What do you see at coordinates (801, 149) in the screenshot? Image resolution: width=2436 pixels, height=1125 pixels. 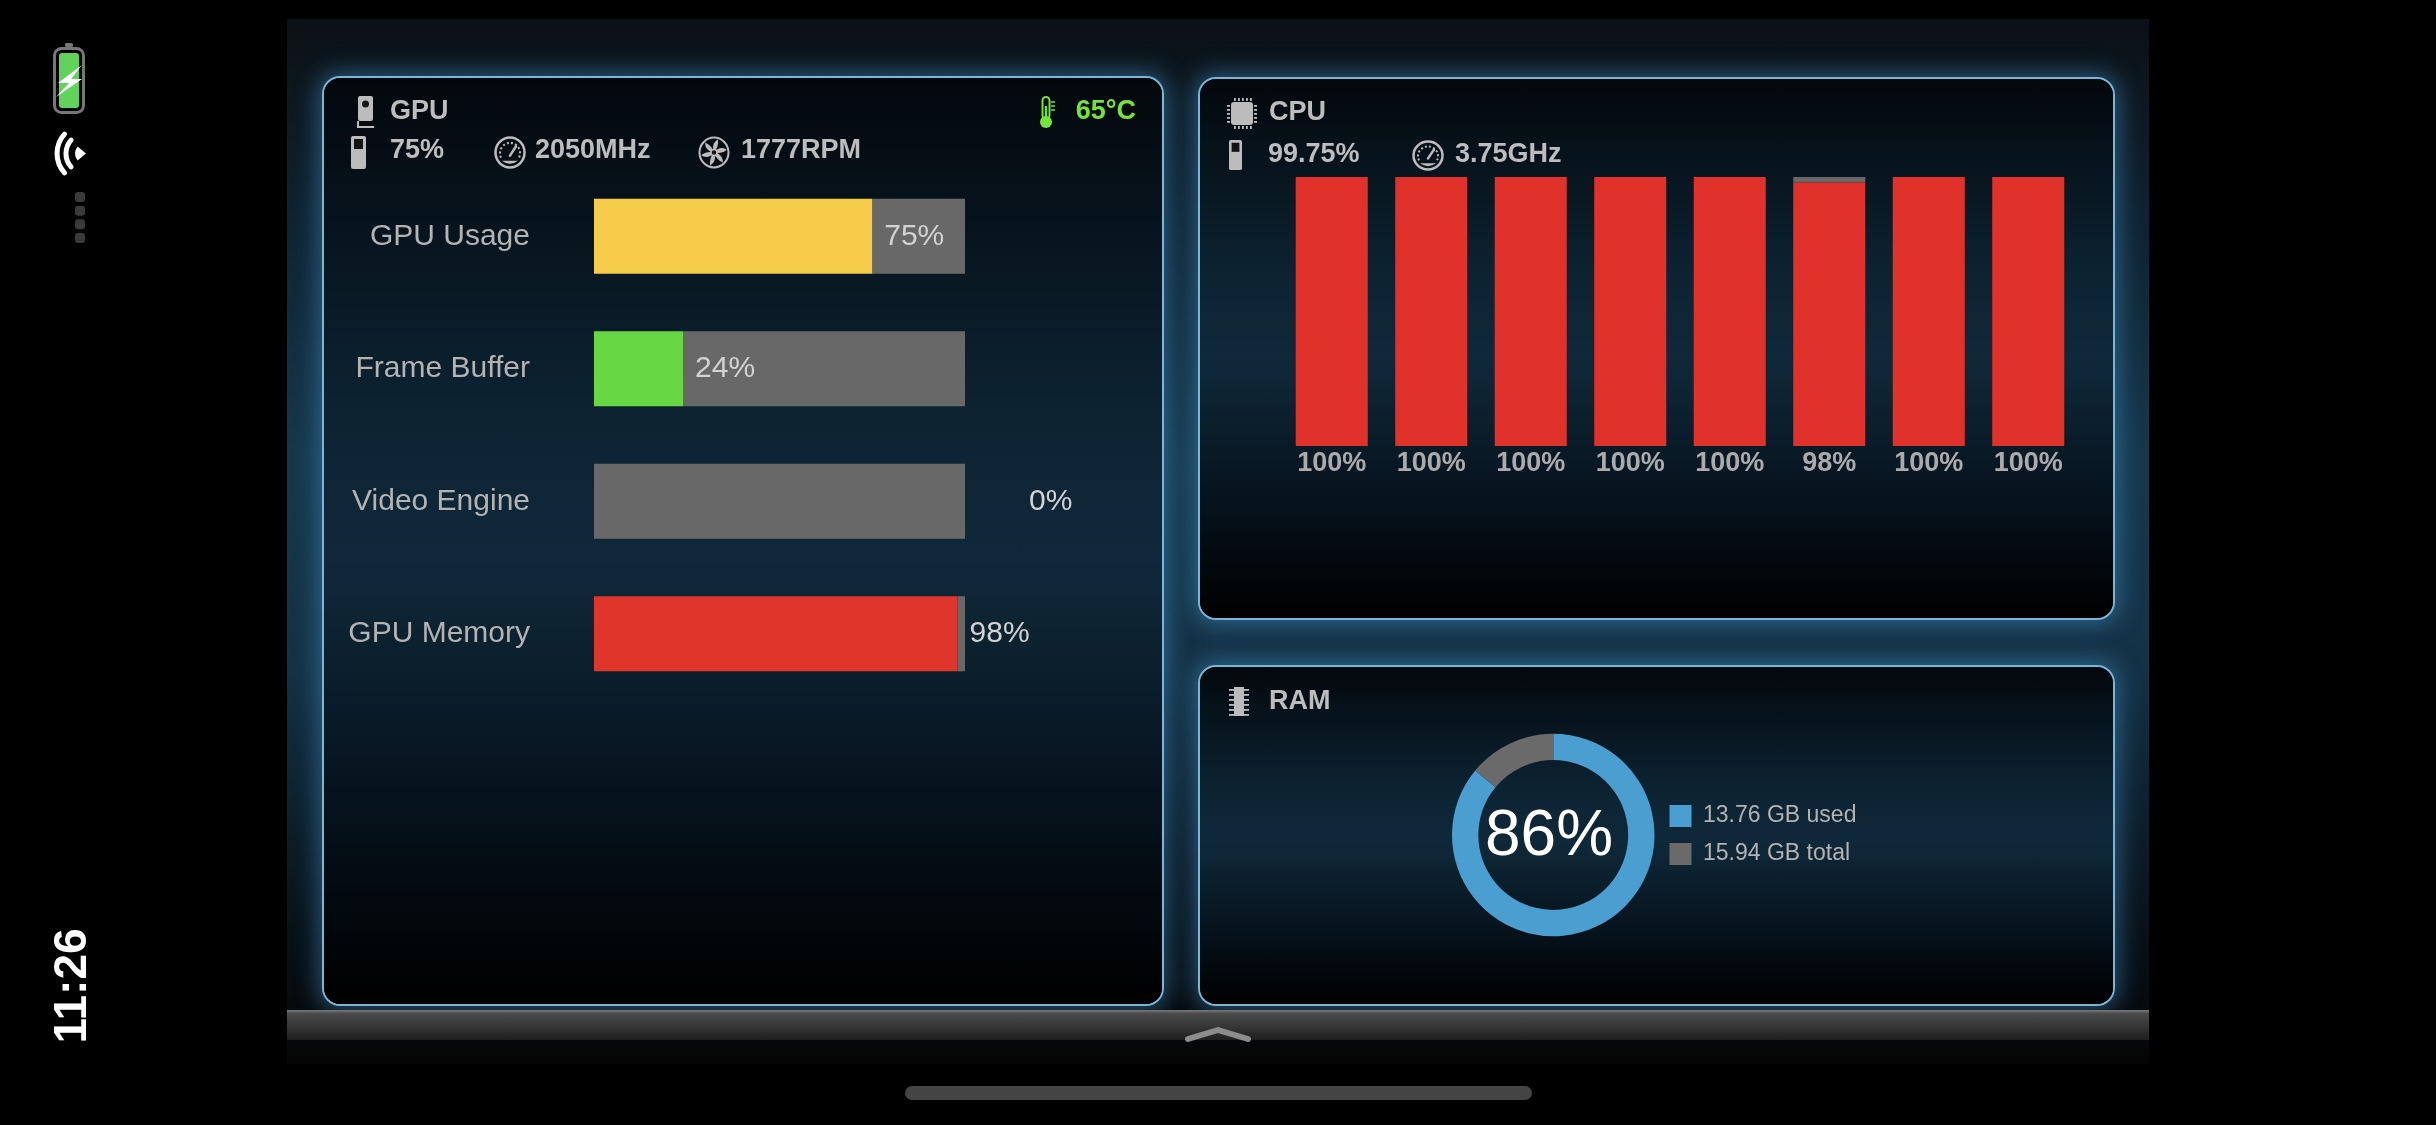 I see `text: 1777RPM` at bounding box center [801, 149].